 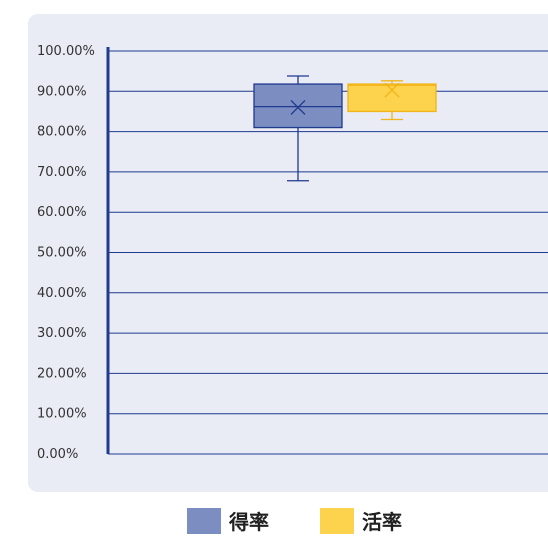 I want to click on legend-item-yield: 得率, so click(x=228, y=520).